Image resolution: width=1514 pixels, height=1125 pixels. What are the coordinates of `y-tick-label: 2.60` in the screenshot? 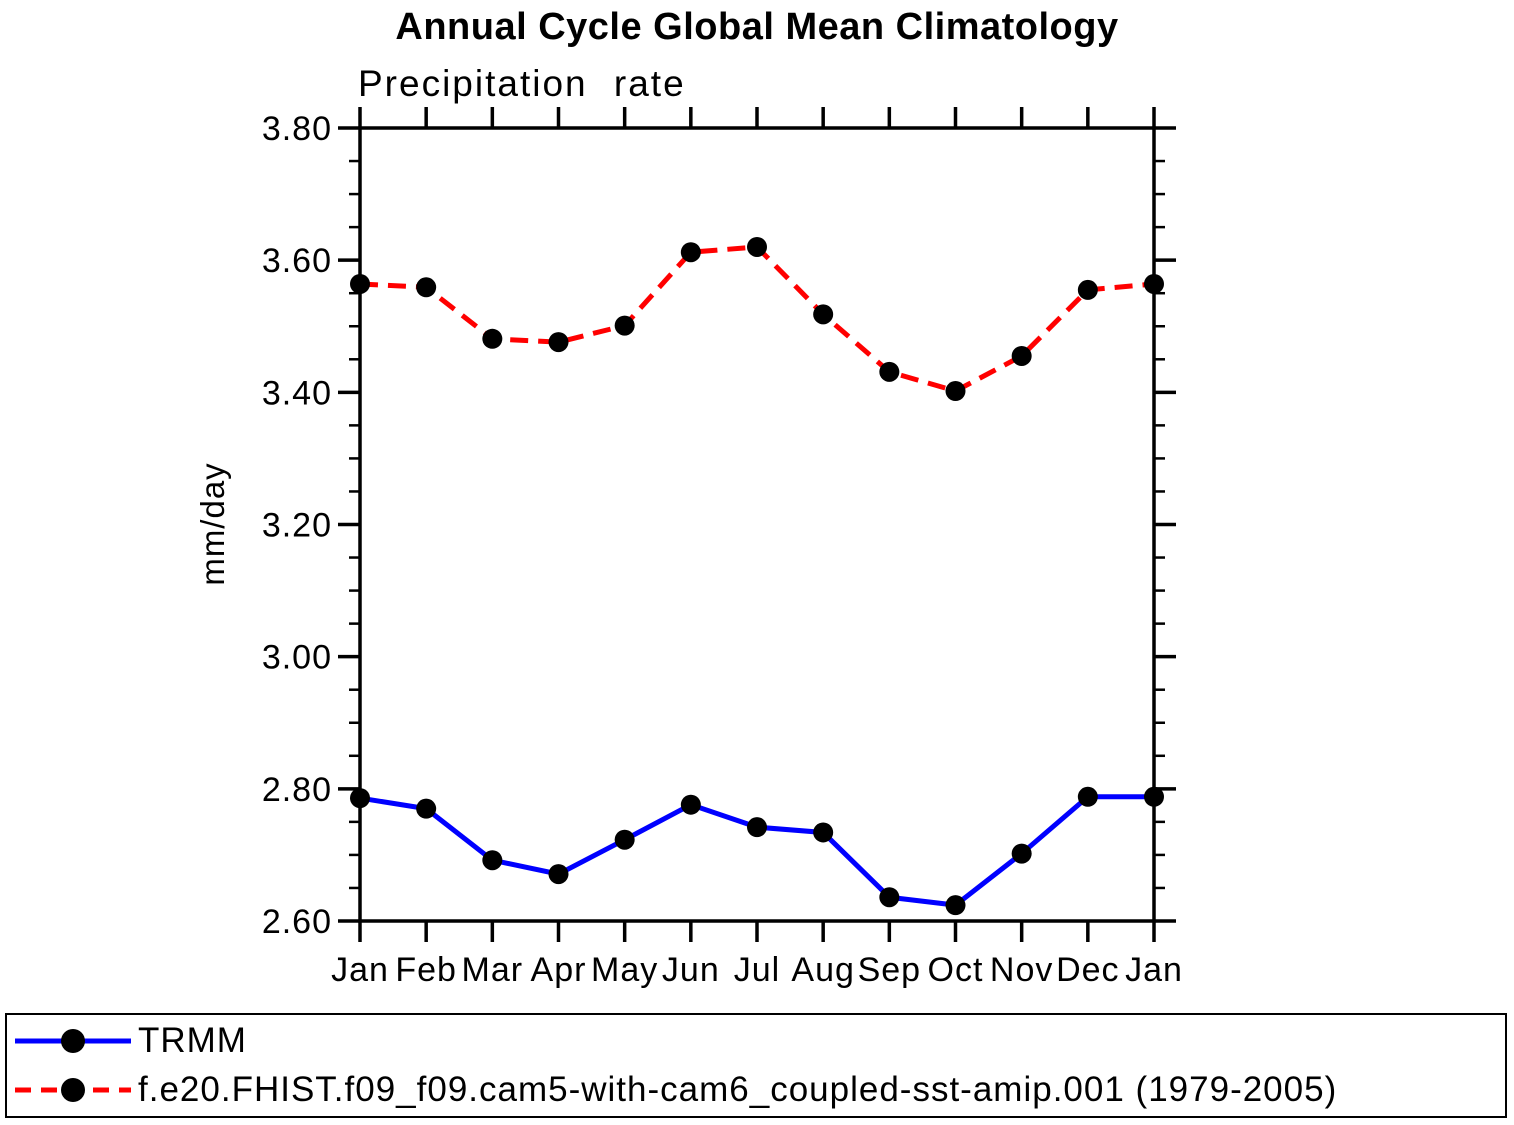 It's located at (297, 922).